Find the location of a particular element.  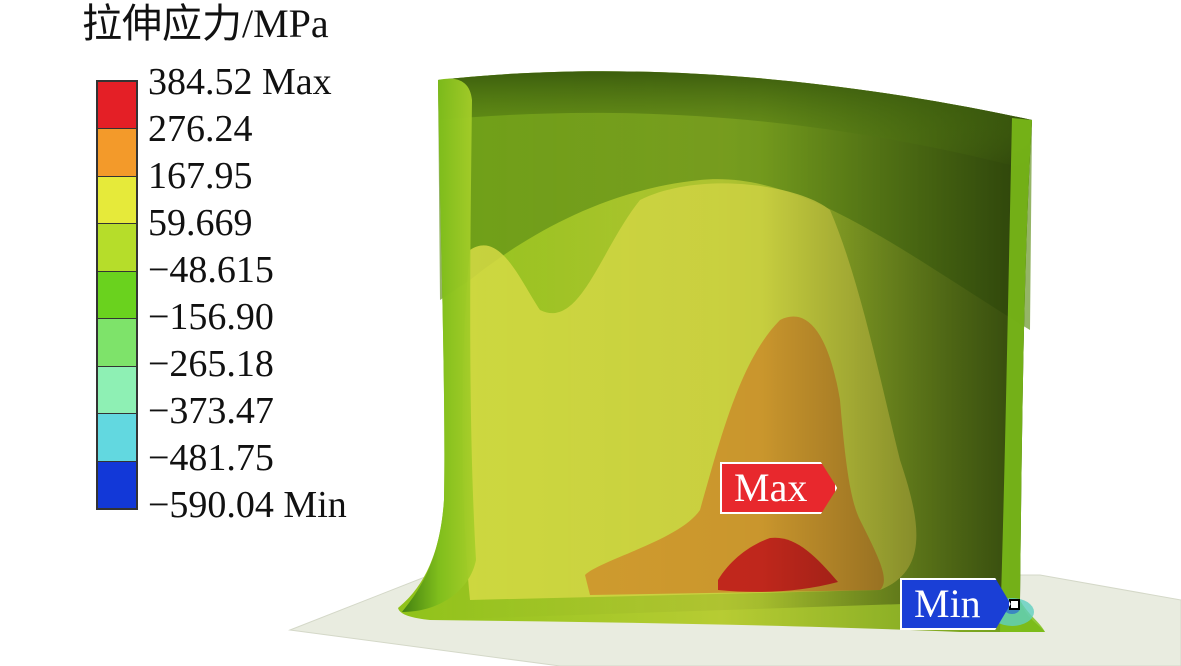

trailing-edge is located at coordinates (1022, 375).